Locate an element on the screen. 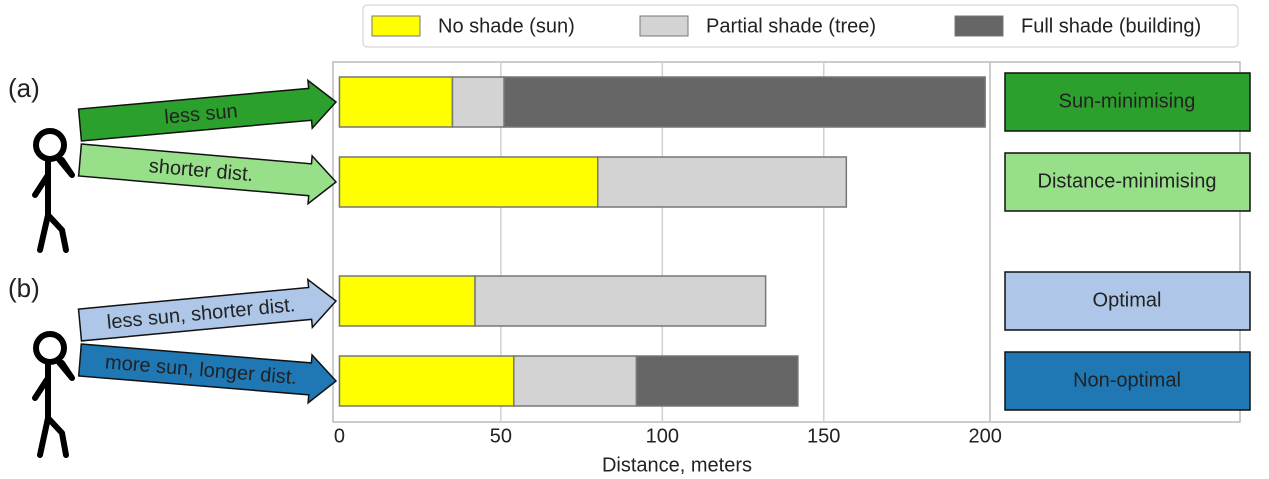 Image resolution: width=1269 pixels, height=479 pixels. arrow: less sun, shorter dist. is located at coordinates (207, 309).